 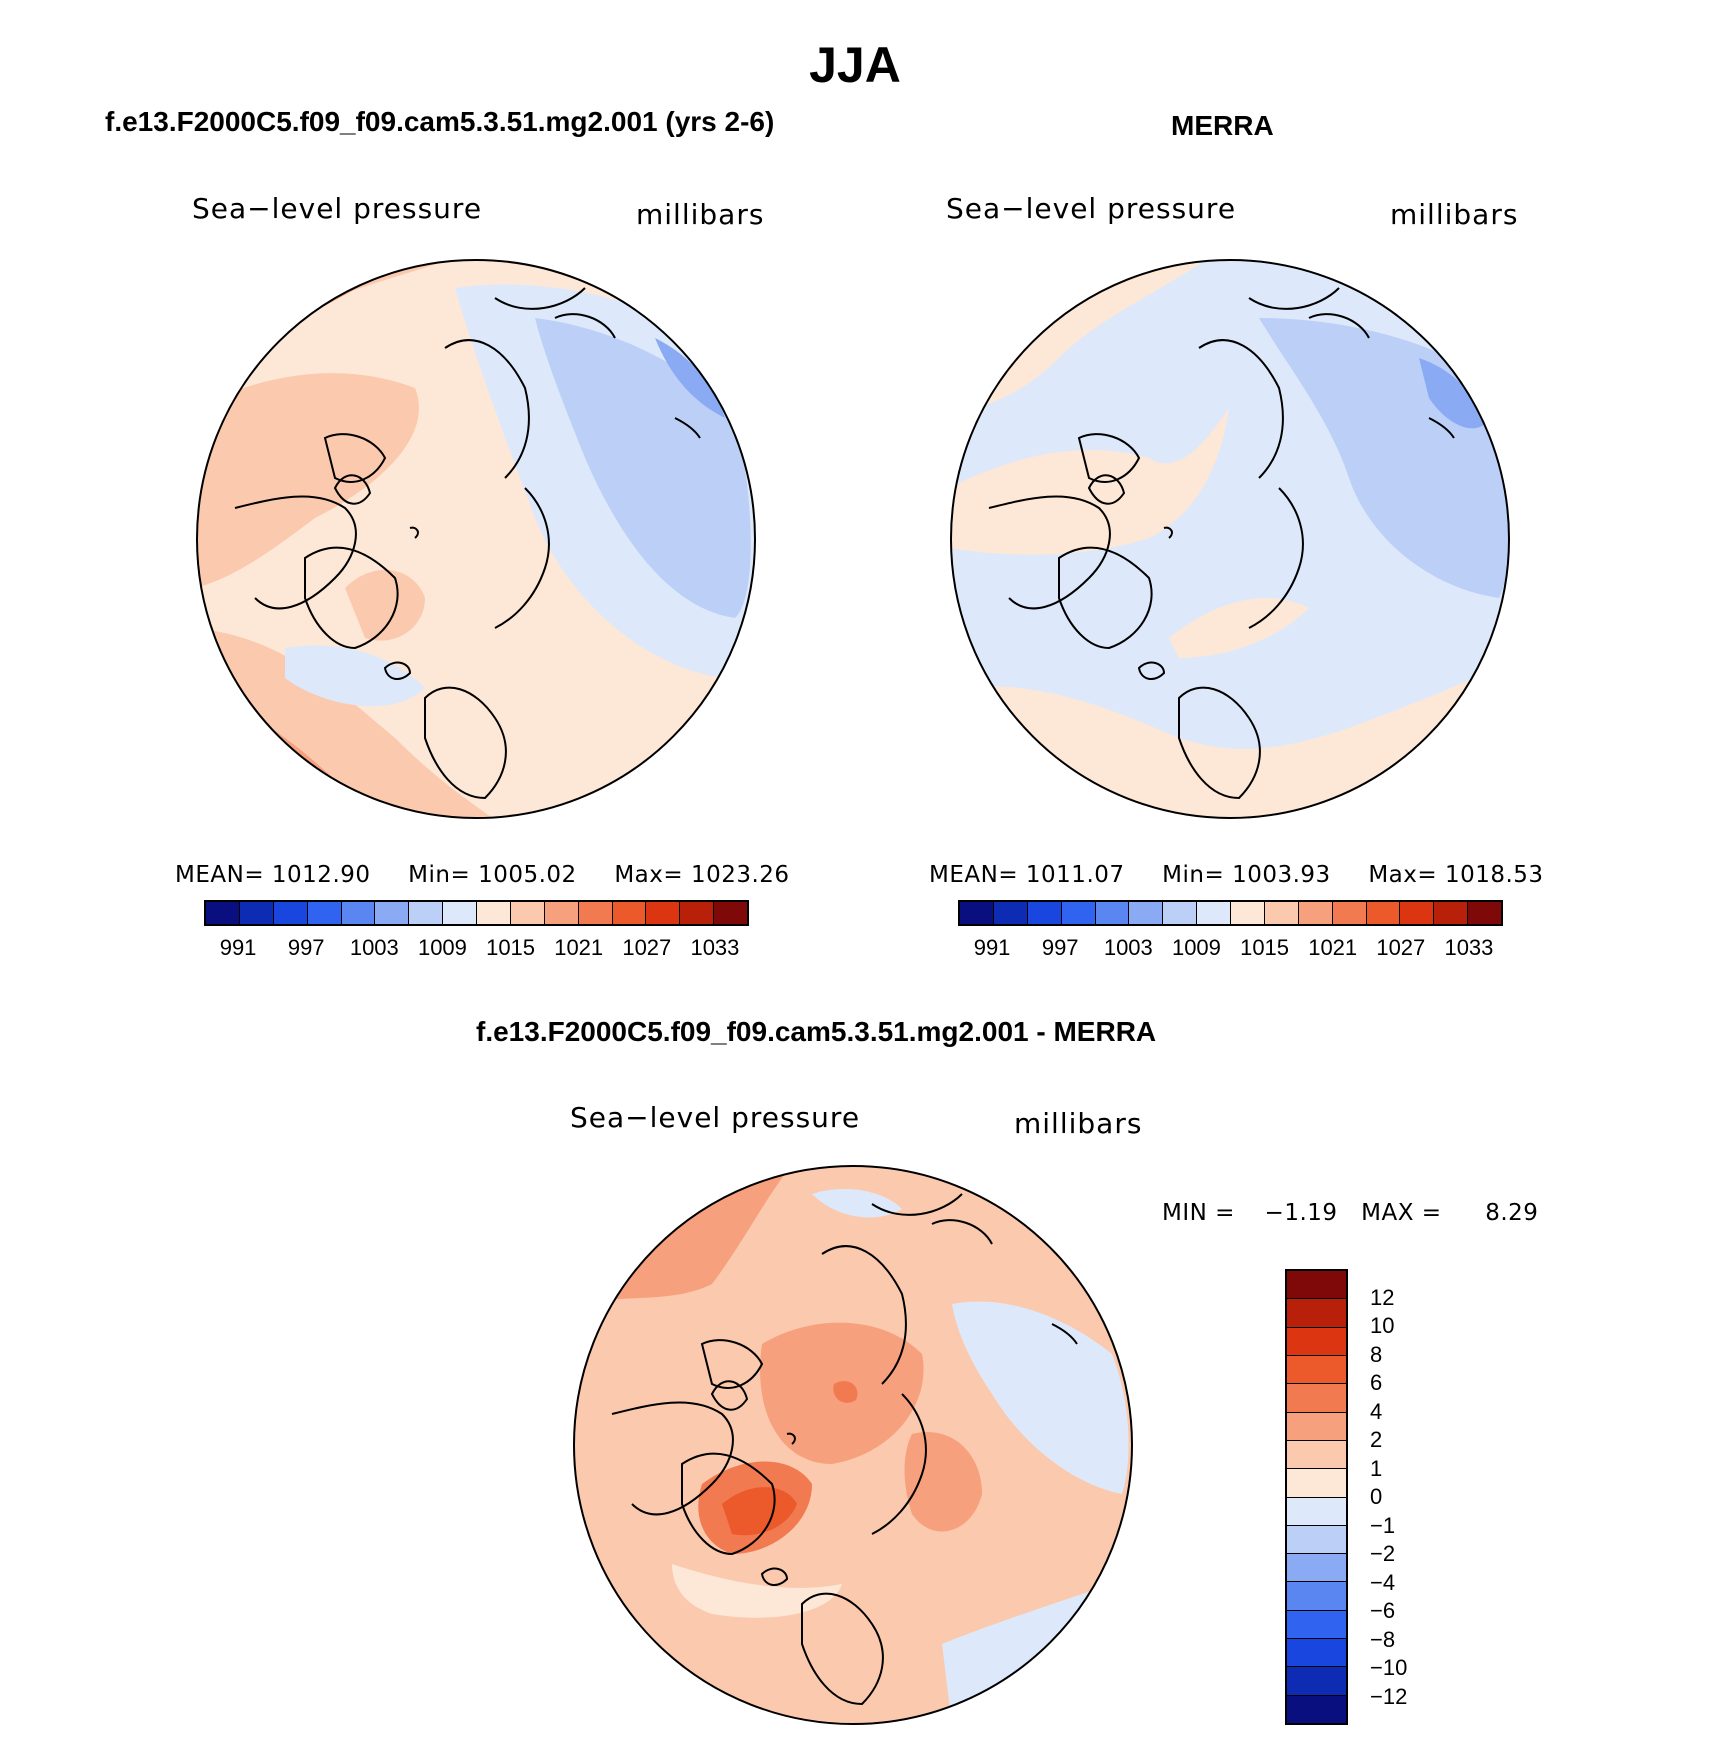 I want to click on obs-stats: MEAN= 1011.07 Min= 1003.93 Max= 1018.53, so click(x=1236, y=875).